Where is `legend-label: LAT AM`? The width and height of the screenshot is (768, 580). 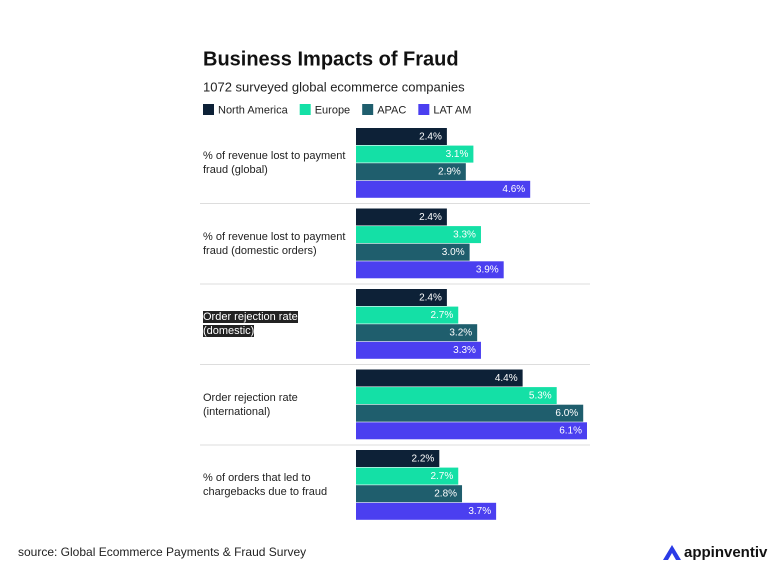
legend-label: LAT AM is located at coordinates (452, 110).